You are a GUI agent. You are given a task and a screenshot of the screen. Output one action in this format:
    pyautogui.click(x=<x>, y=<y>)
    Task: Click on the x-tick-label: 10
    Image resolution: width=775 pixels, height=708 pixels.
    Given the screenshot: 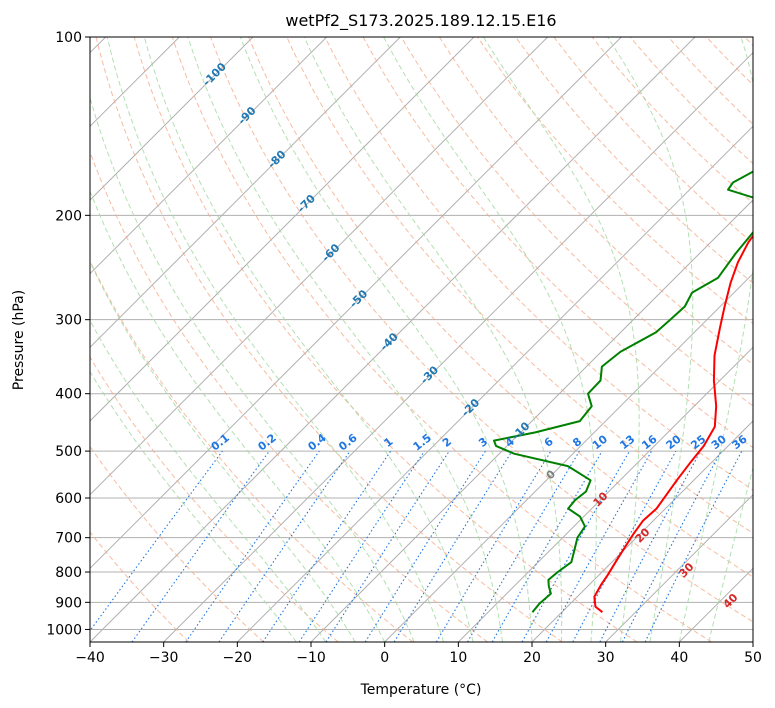 What is the action you would take?
    pyautogui.click(x=458, y=658)
    